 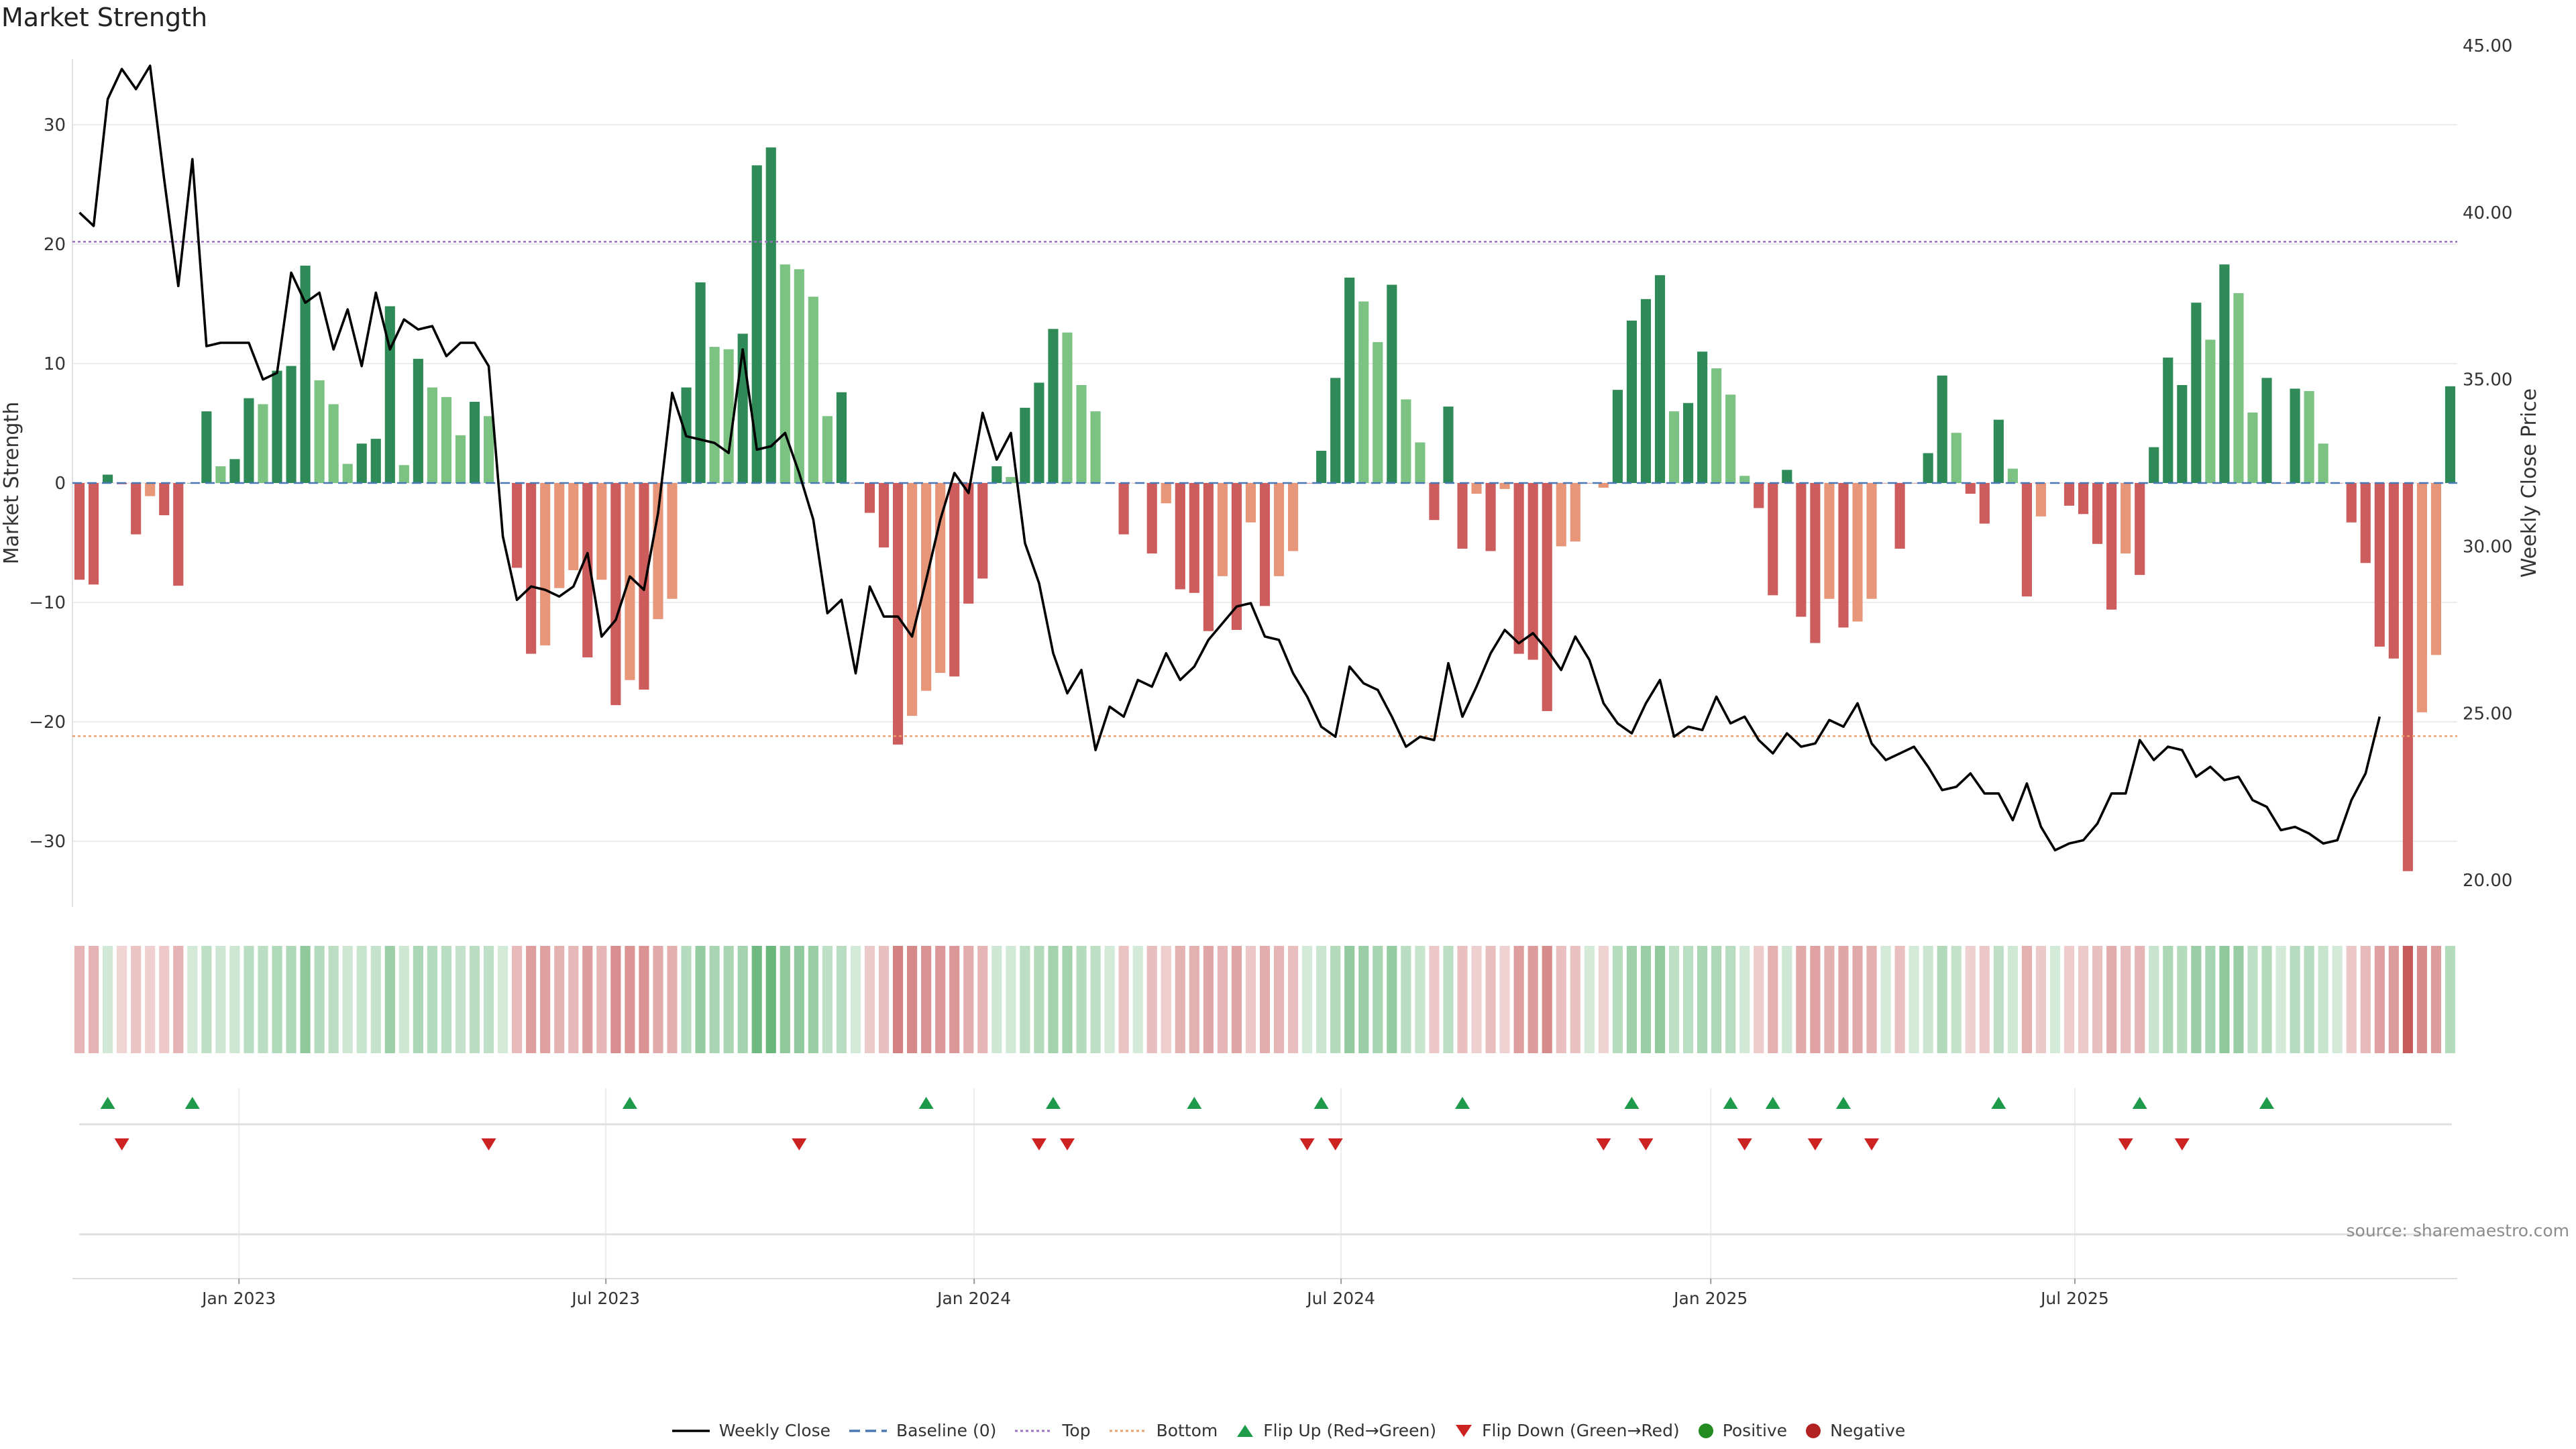 What do you see at coordinates (2074, 1298) in the screenshot?
I see `x-tick-label: Jul 2025` at bounding box center [2074, 1298].